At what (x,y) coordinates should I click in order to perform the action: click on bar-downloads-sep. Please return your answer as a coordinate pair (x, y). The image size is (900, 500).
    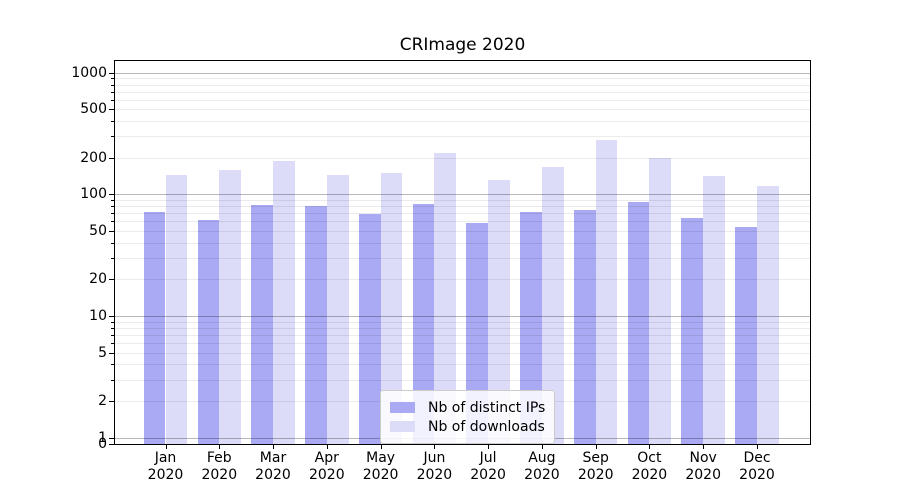
    Looking at the image, I should click on (606, 291).